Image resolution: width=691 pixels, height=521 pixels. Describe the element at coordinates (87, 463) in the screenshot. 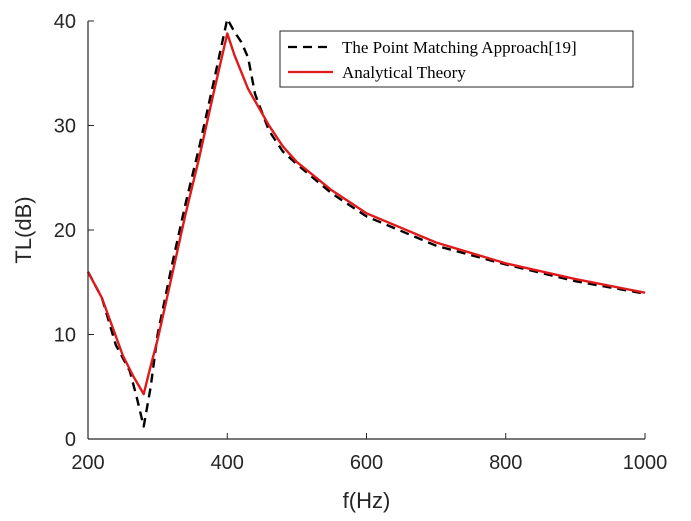

I see `x-tick-label-200: 200` at that location.